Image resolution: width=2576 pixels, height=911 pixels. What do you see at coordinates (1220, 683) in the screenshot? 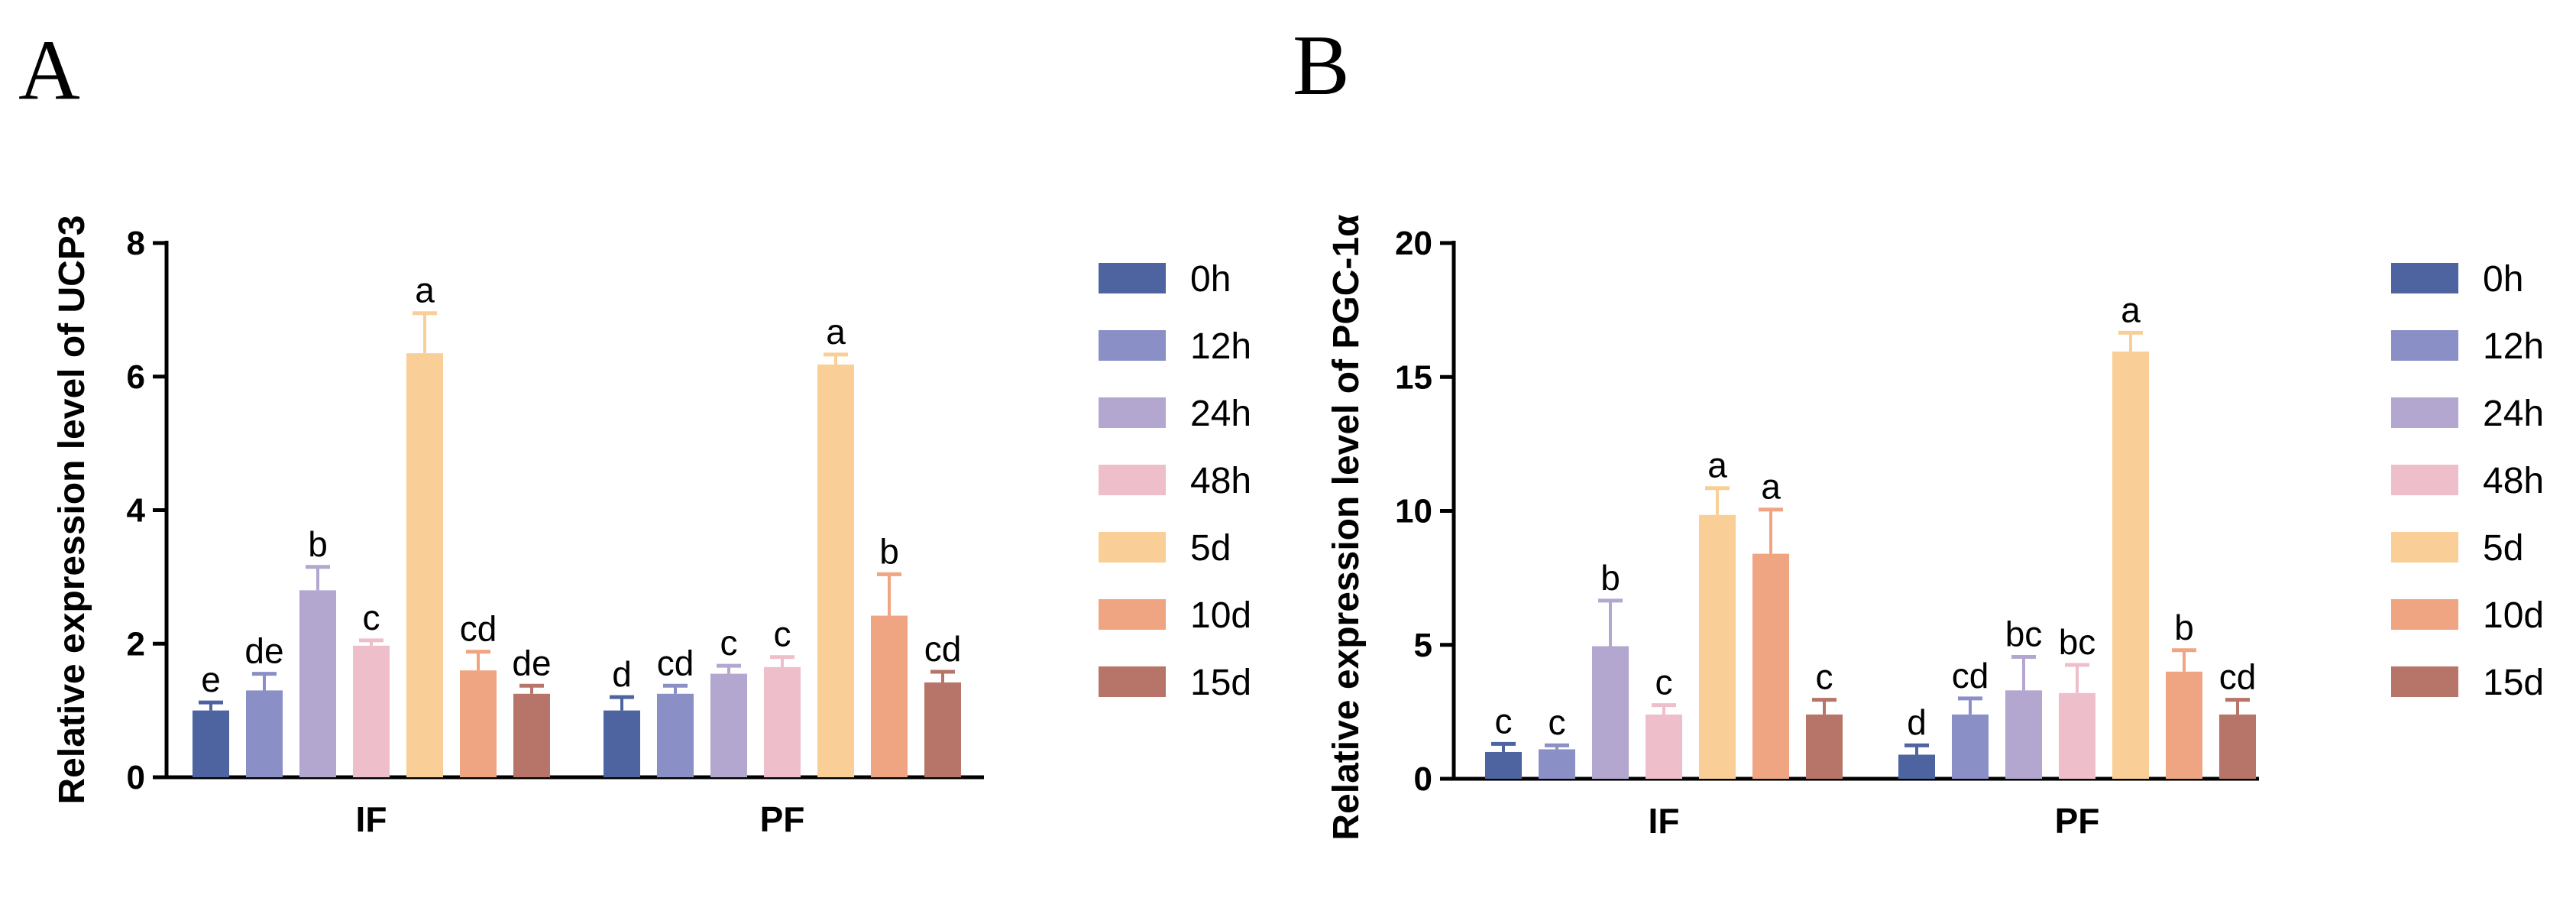
I see `legend-label: 15d` at bounding box center [1220, 683].